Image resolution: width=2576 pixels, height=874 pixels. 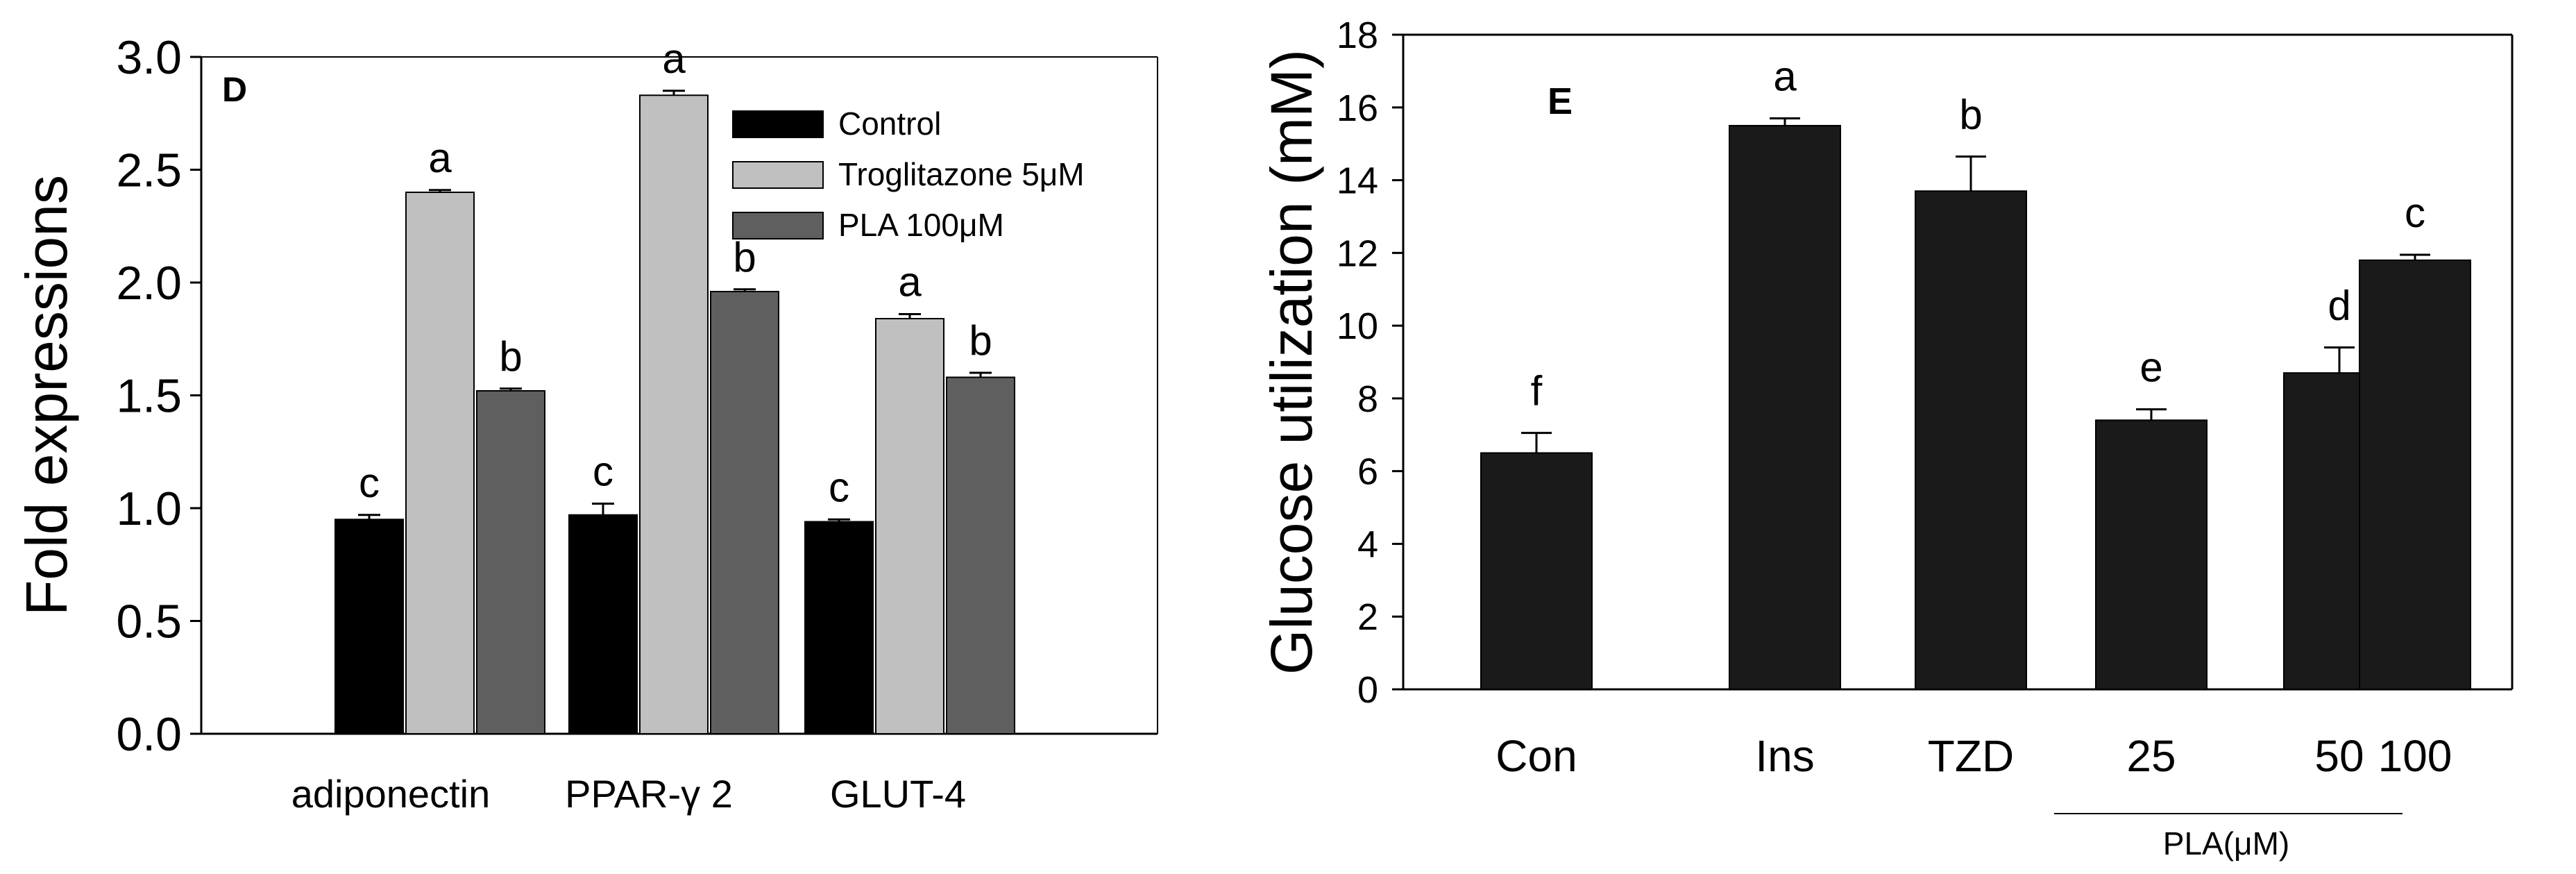 I want to click on y-tick-label: 0.0, so click(x=149, y=734).